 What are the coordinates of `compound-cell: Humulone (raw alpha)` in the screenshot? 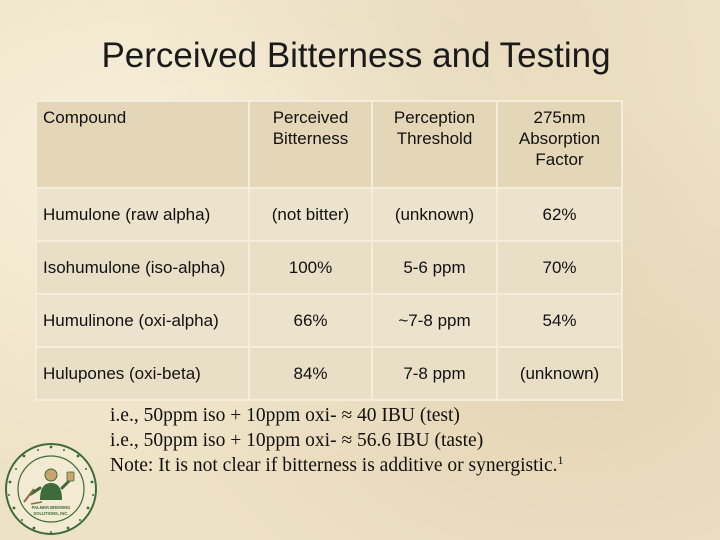 It's located at (142, 214).